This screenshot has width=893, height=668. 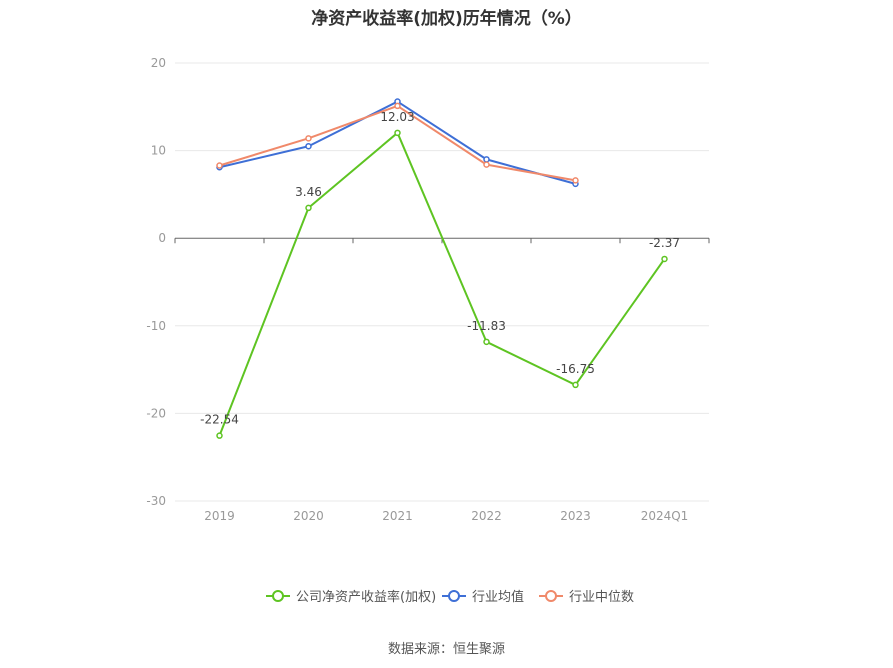 What do you see at coordinates (397, 516) in the screenshot?
I see `x-tick-label: 2021` at bounding box center [397, 516].